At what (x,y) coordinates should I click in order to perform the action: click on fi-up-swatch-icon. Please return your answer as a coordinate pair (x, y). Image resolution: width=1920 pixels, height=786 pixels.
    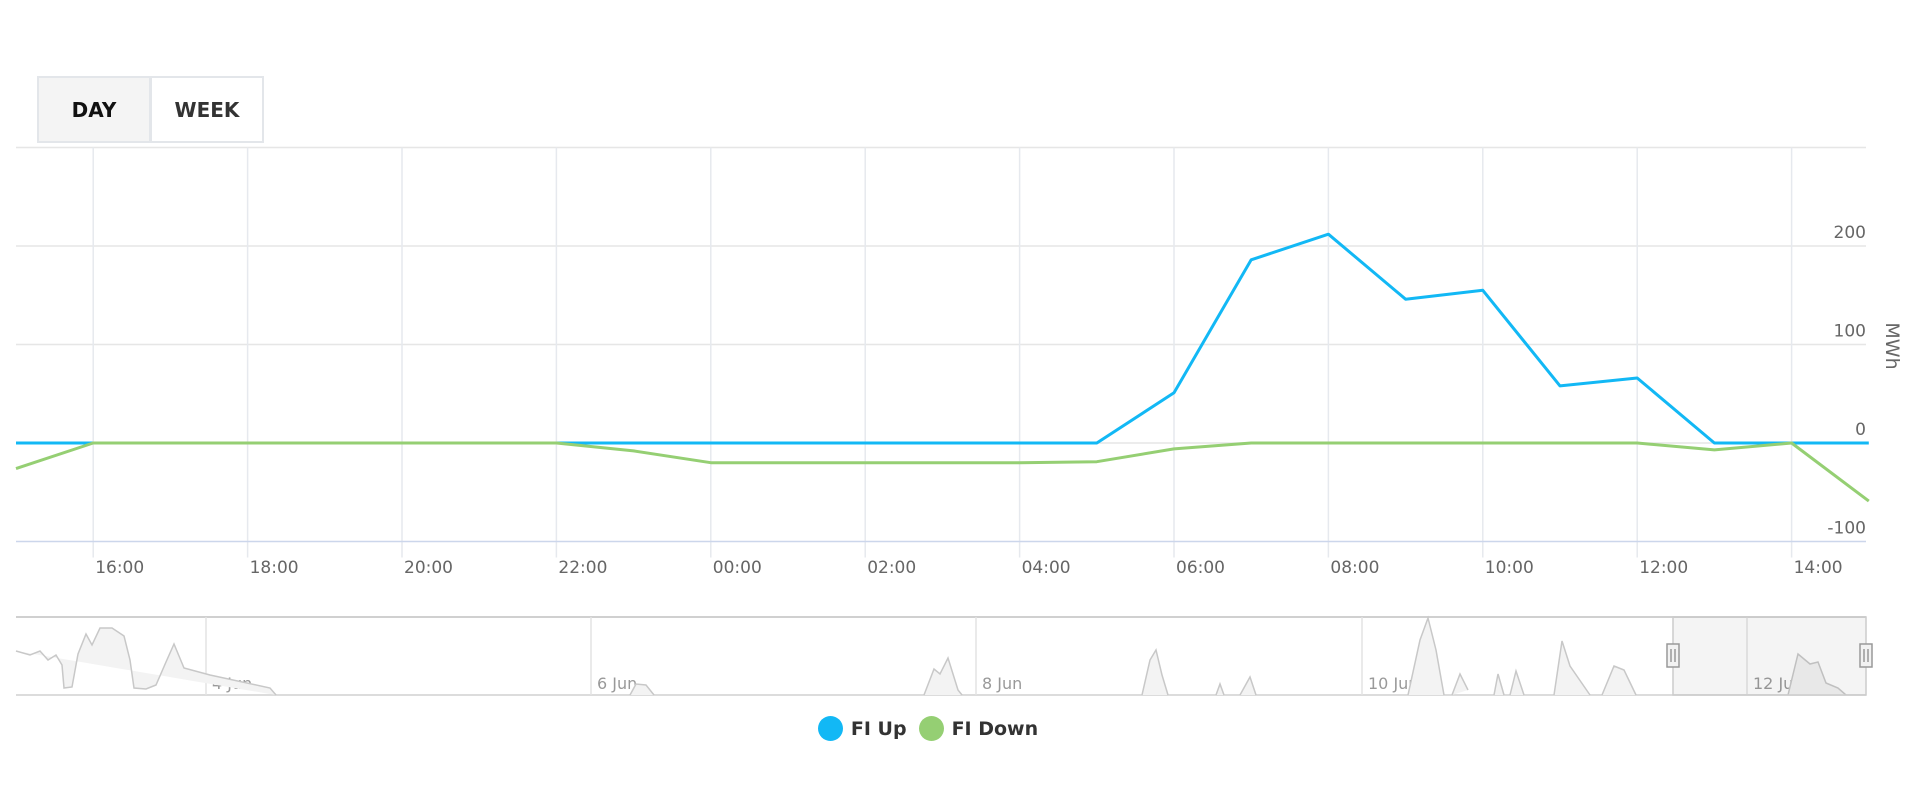
    Looking at the image, I should click on (830, 728).